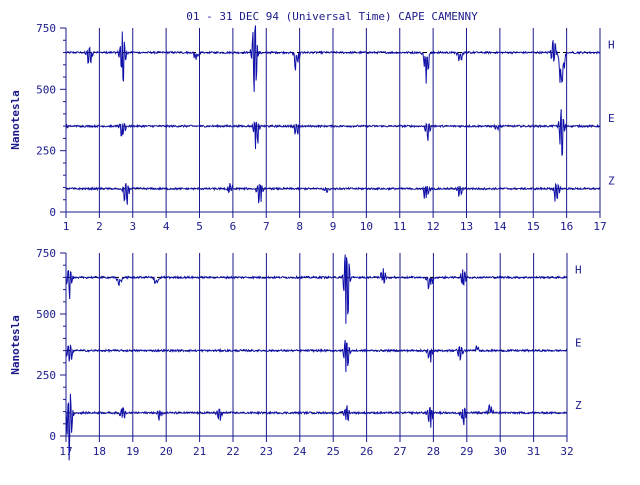 The height and width of the screenshot is (485, 640). Describe the element at coordinates (132, 451) in the screenshot. I see `x-tick-label: 19` at that location.